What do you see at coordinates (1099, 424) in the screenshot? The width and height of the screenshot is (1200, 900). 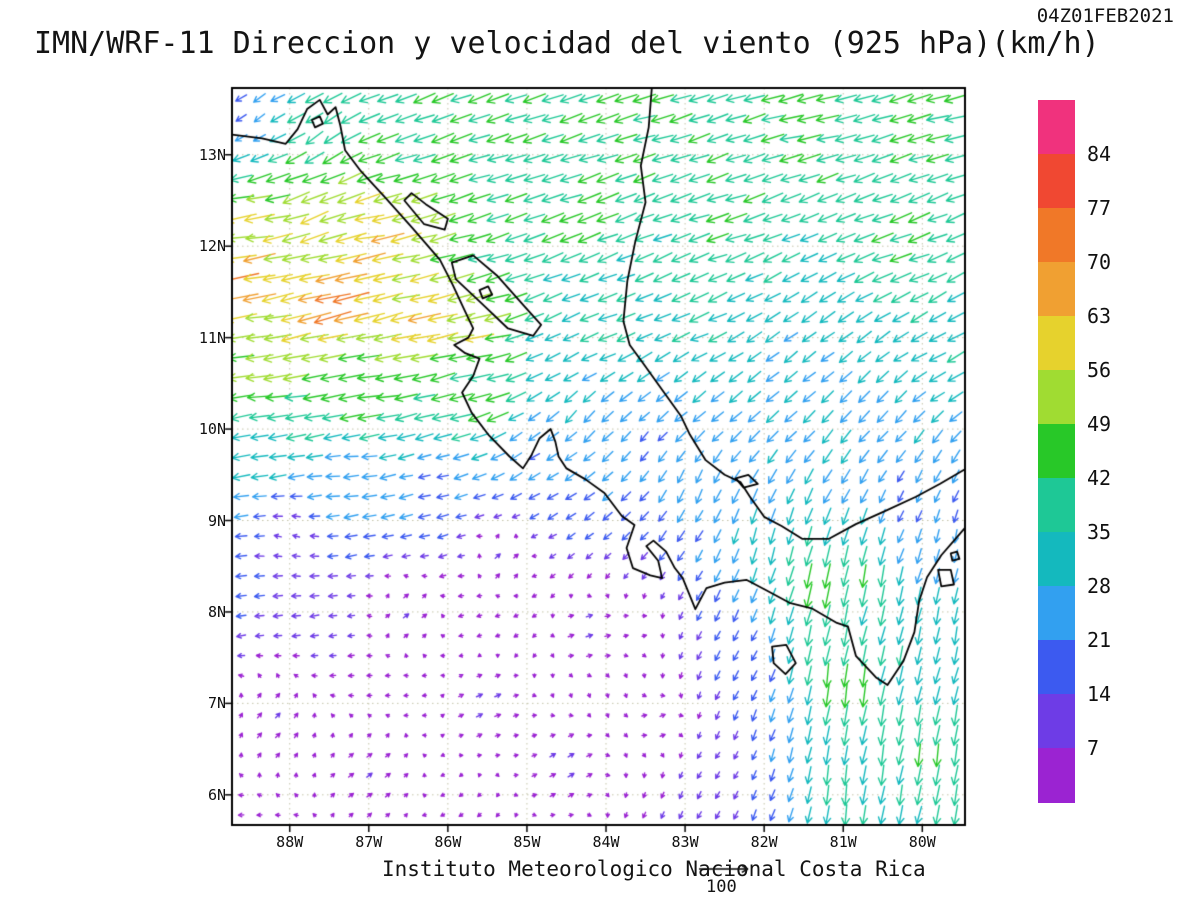 I see `colorbar-tick-label: 49` at bounding box center [1099, 424].